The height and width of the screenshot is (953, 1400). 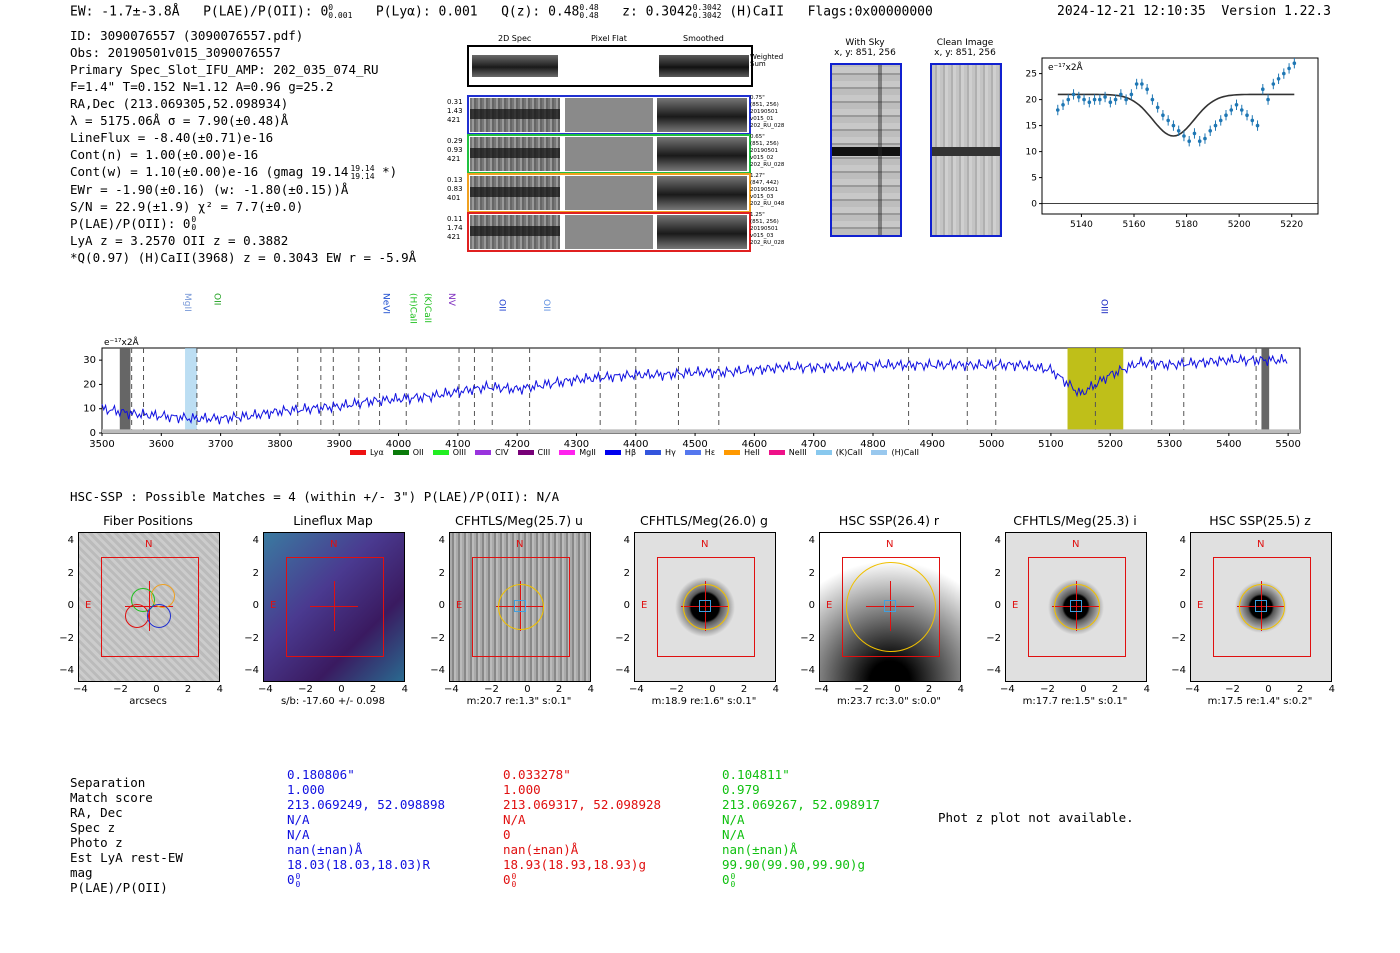 What do you see at coordinates (889, 520) in the screenshot?
I see `panel-title: HSC SSP(26.4) r` at bounding box center [889, 520].